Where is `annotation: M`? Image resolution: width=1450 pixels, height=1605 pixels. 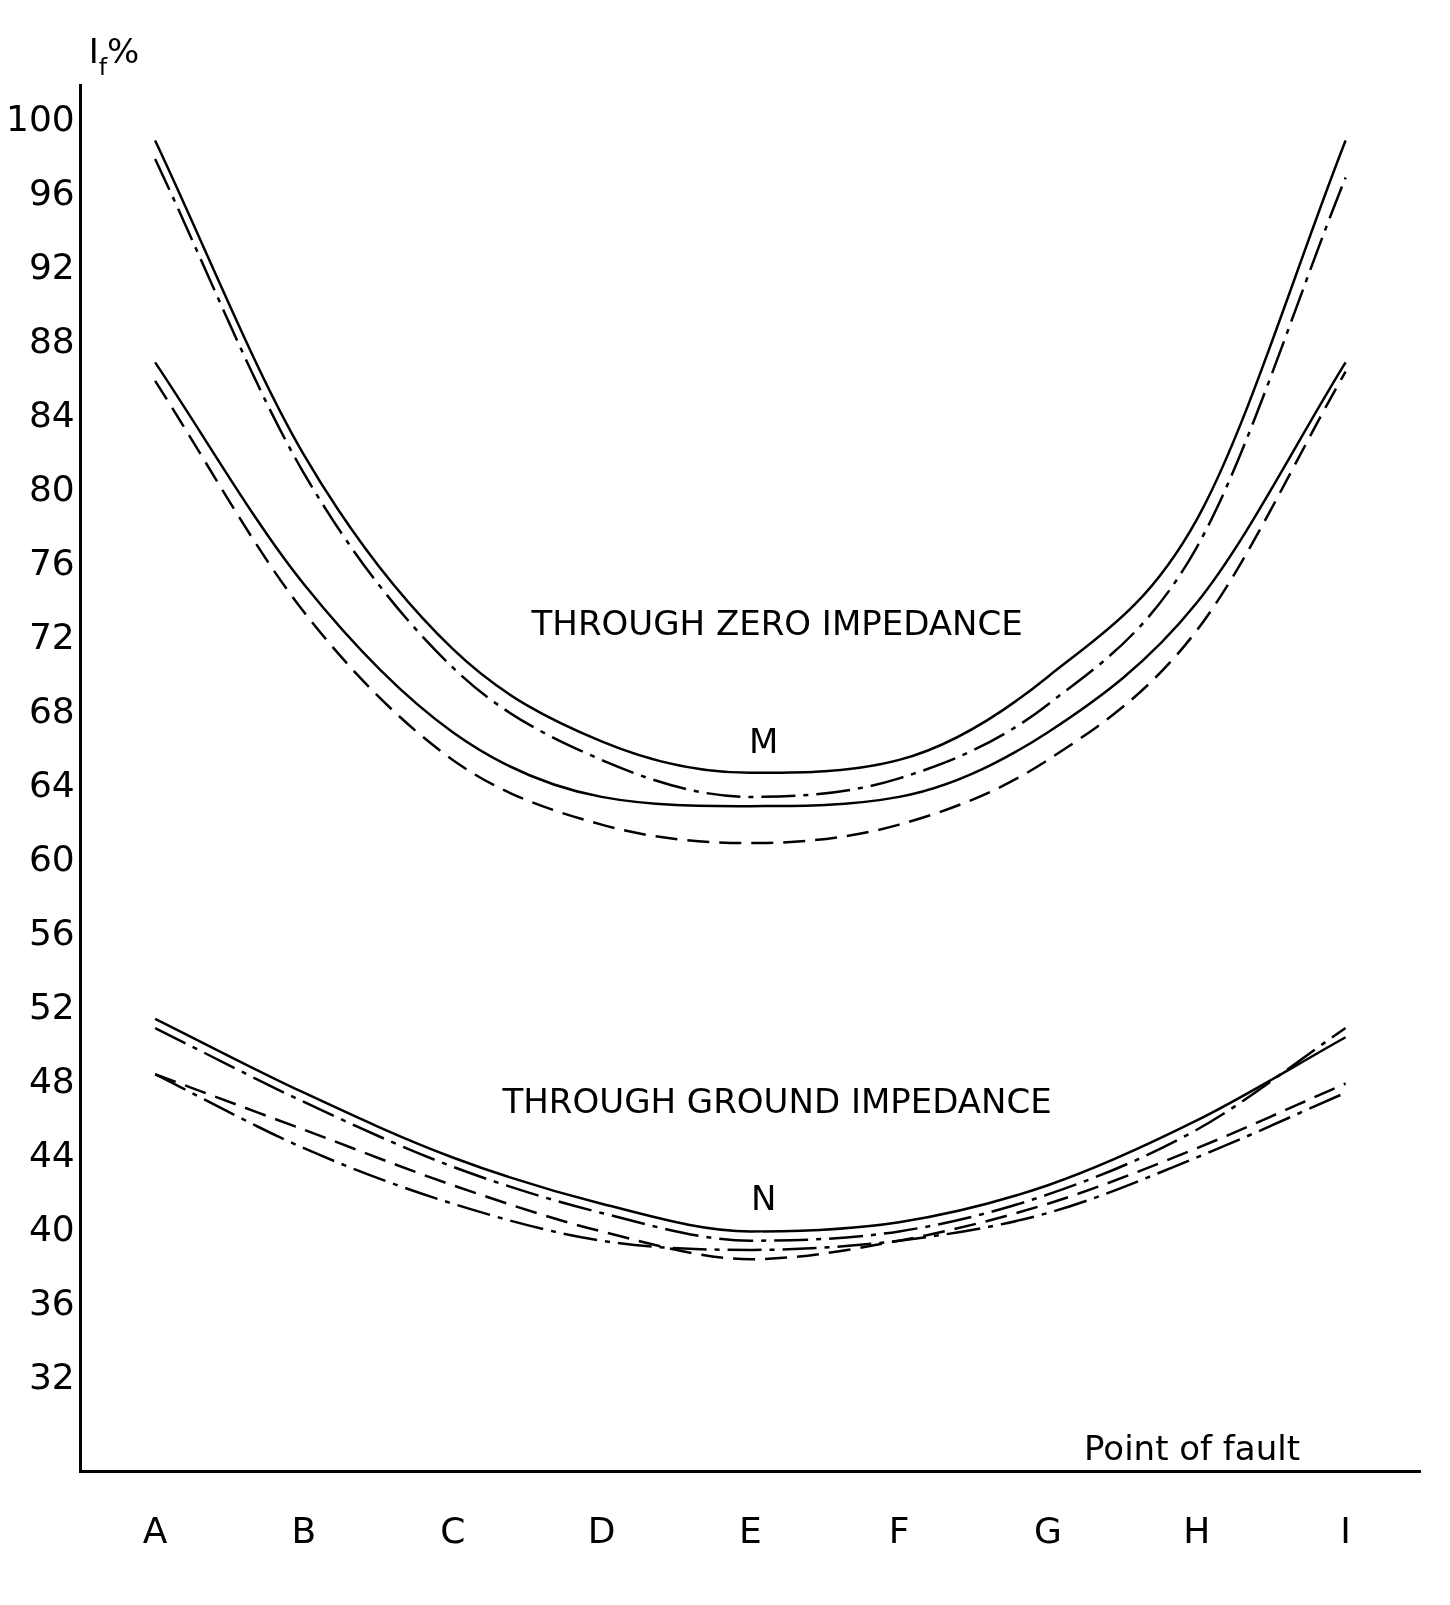
annotation: M is located at coordinates (764, 740).